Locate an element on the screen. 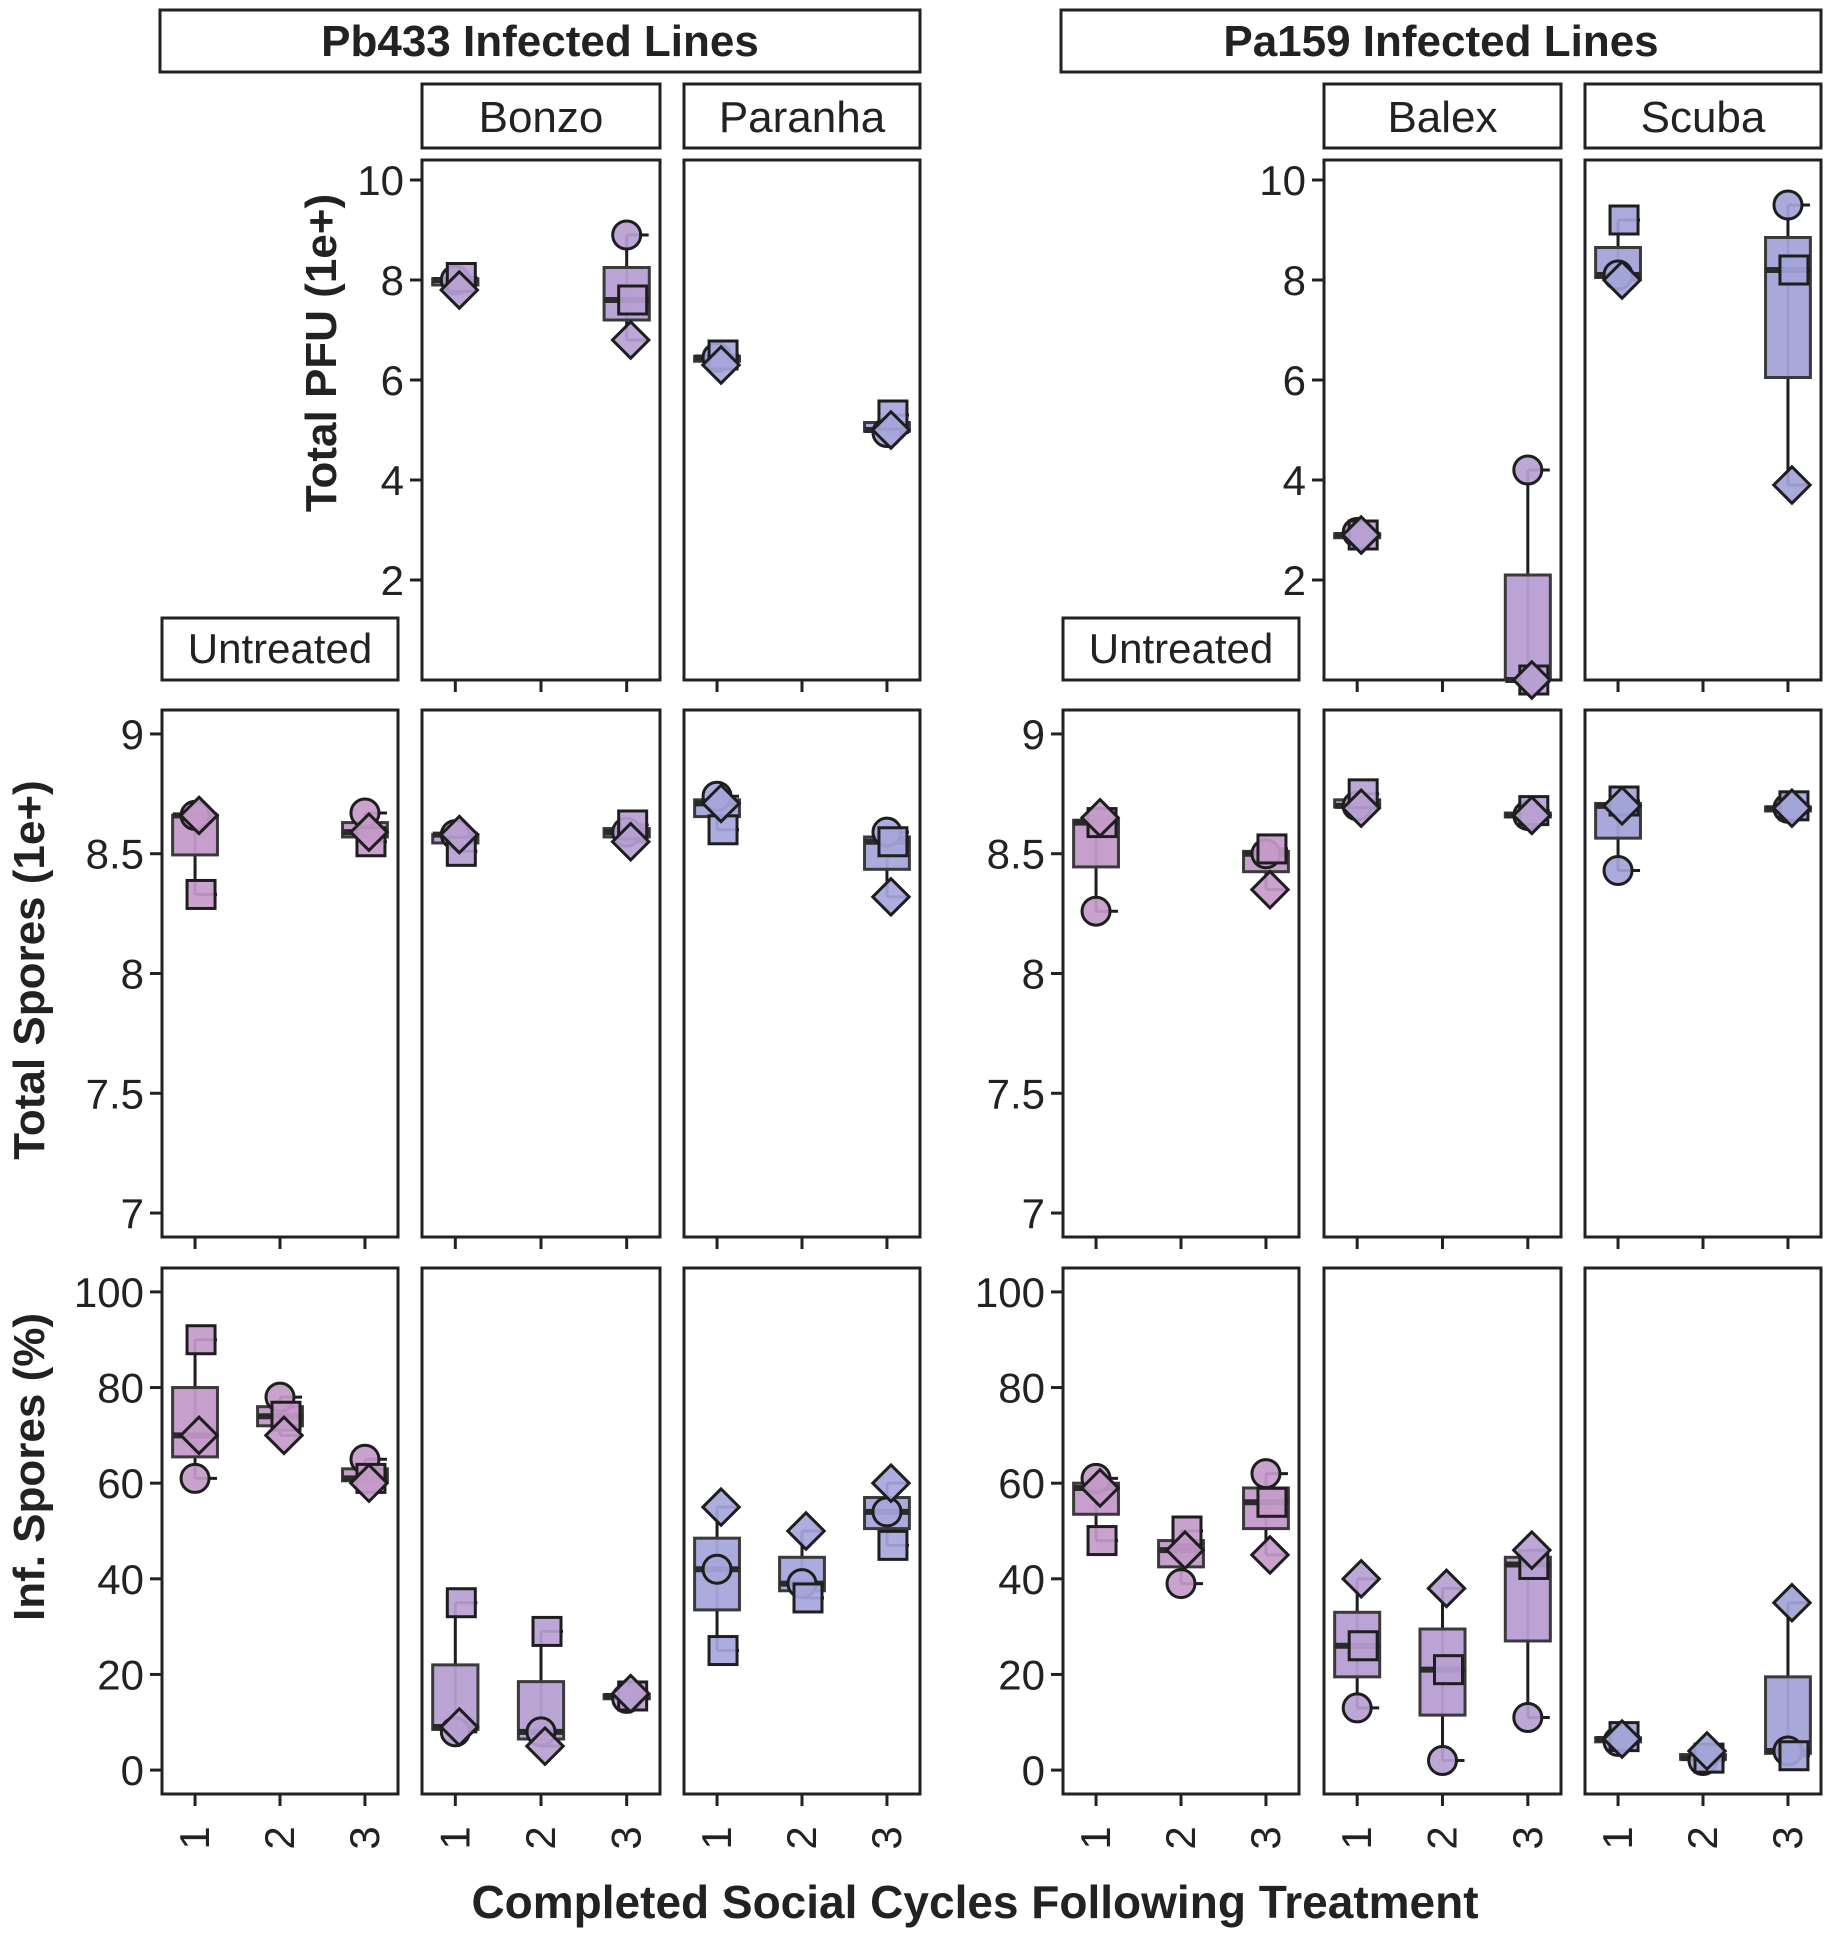  y-tick-label: 60 is located at coordinates (120, 1483).